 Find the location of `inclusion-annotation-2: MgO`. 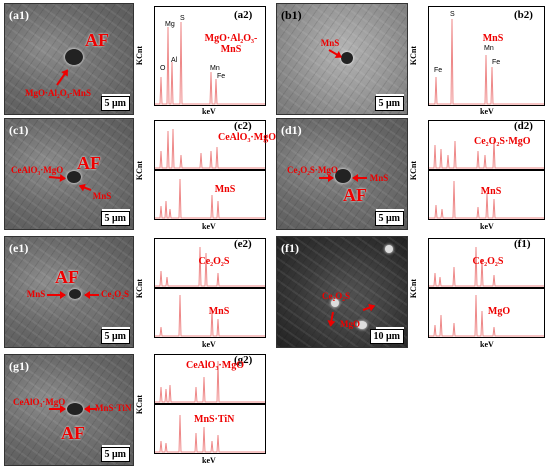

inclusion-annotation-2: MgO is located at coordinates (350, 324).